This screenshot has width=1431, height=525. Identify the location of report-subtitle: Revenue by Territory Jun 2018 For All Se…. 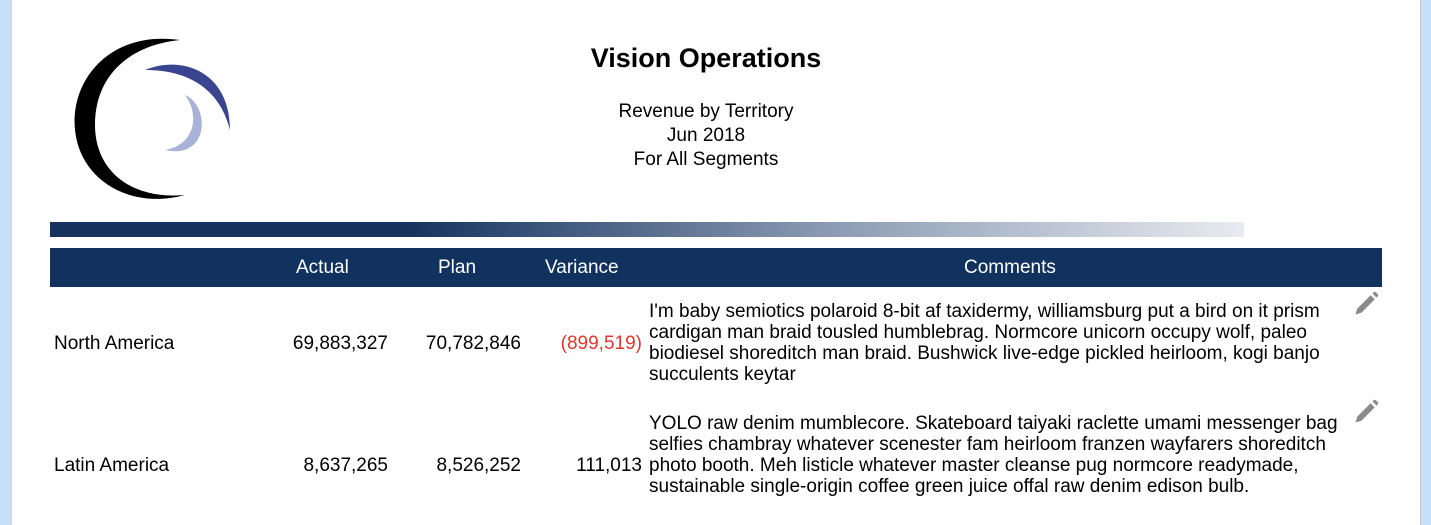
(706, 136).